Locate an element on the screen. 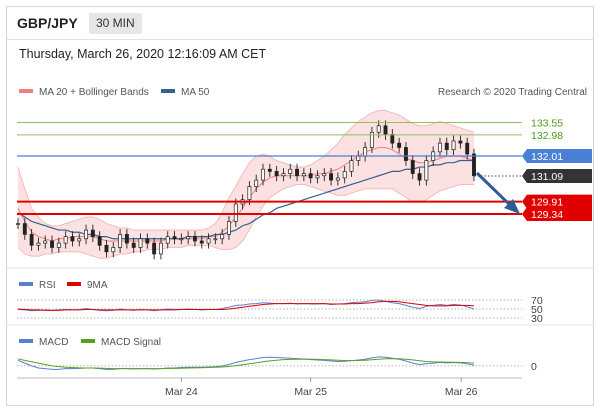 The width and height of the screenshot is (600, 412). x-axis: Mar 24 Mar 25 Mar 26 is located at coordinates (321, 388).